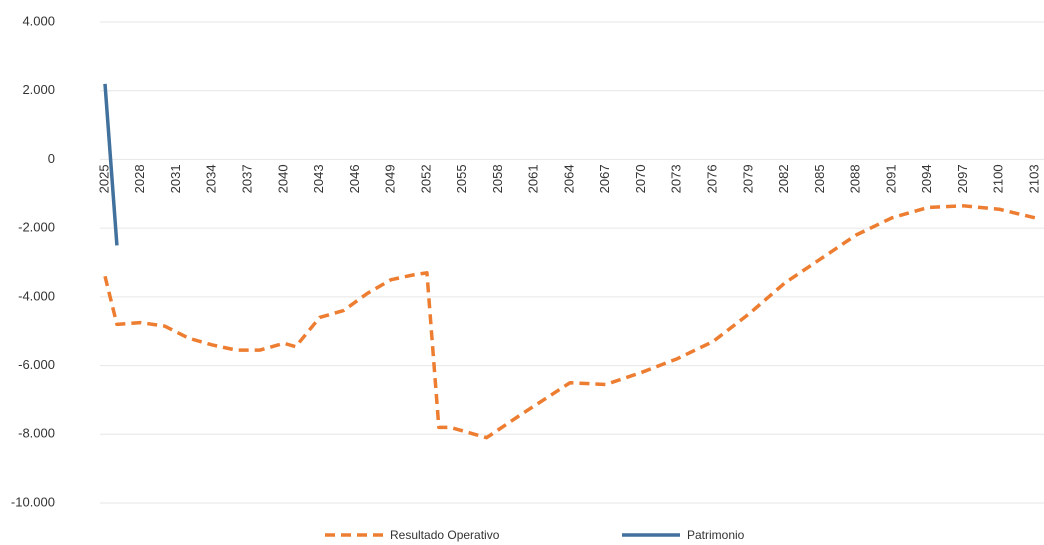 The image size is (1044, 545). Describe the element at coordinates (139, 178) in the screenshot. I see `x-tick-label: 2028` at that location.